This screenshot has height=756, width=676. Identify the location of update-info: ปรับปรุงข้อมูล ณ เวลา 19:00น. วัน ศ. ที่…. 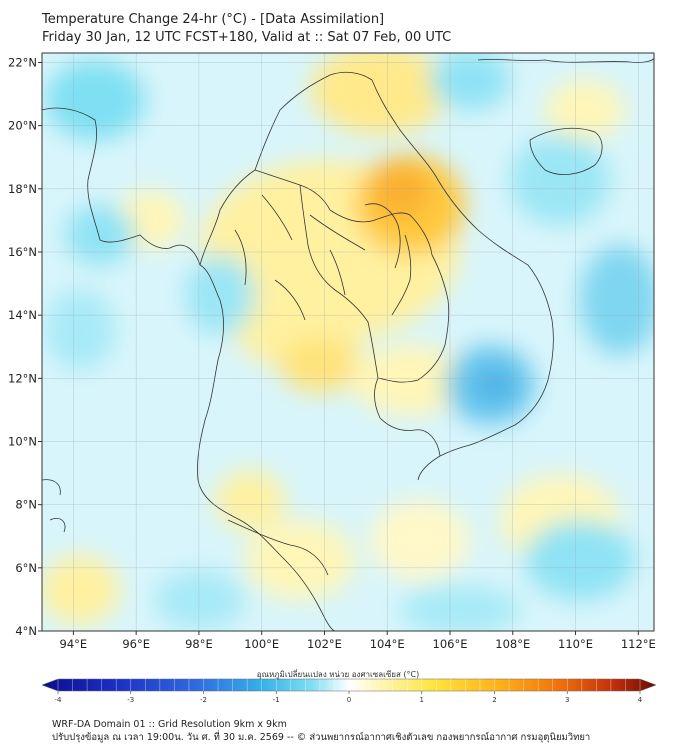
(321, 737).